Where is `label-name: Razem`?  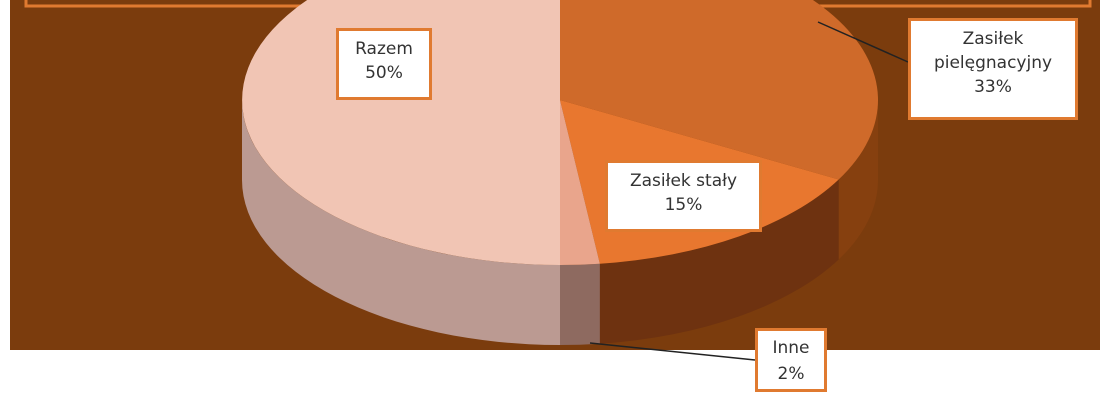 label-name: Razem is located at coordinates (384, 49).